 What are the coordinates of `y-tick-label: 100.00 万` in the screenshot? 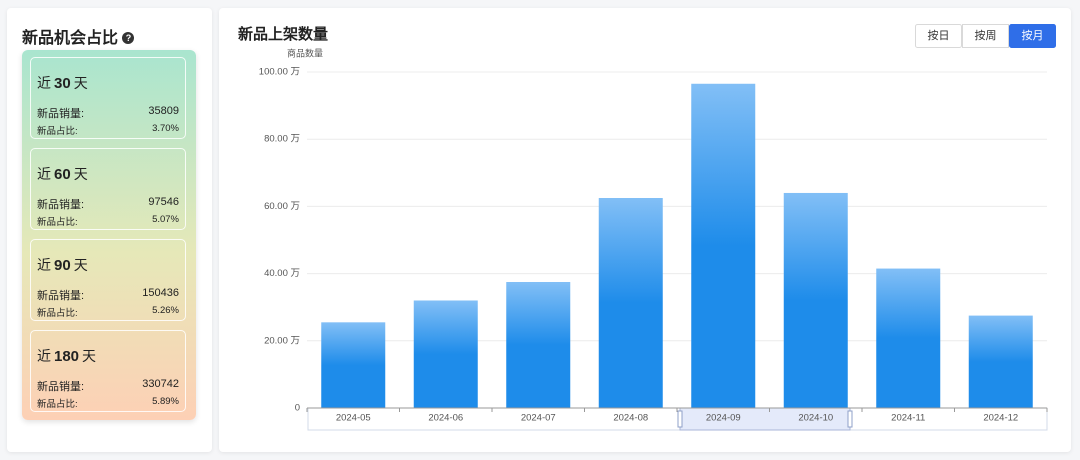 It's located at (279, 72).